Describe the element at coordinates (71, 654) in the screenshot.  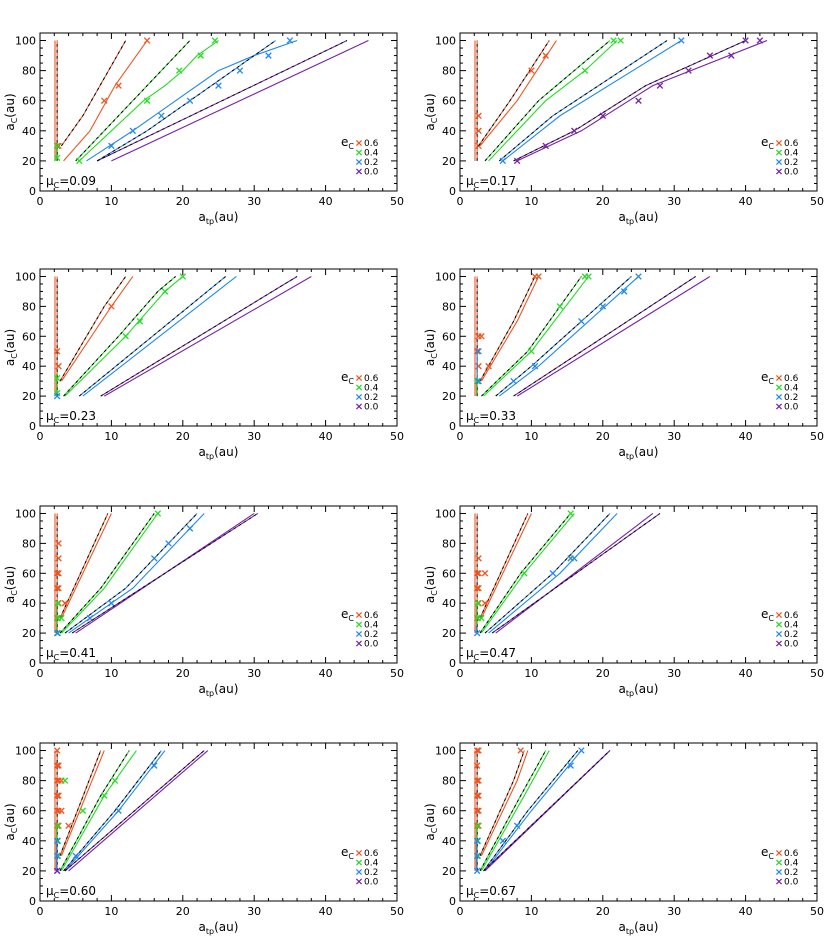
I see `mu-label: μC=0.41` at that location.